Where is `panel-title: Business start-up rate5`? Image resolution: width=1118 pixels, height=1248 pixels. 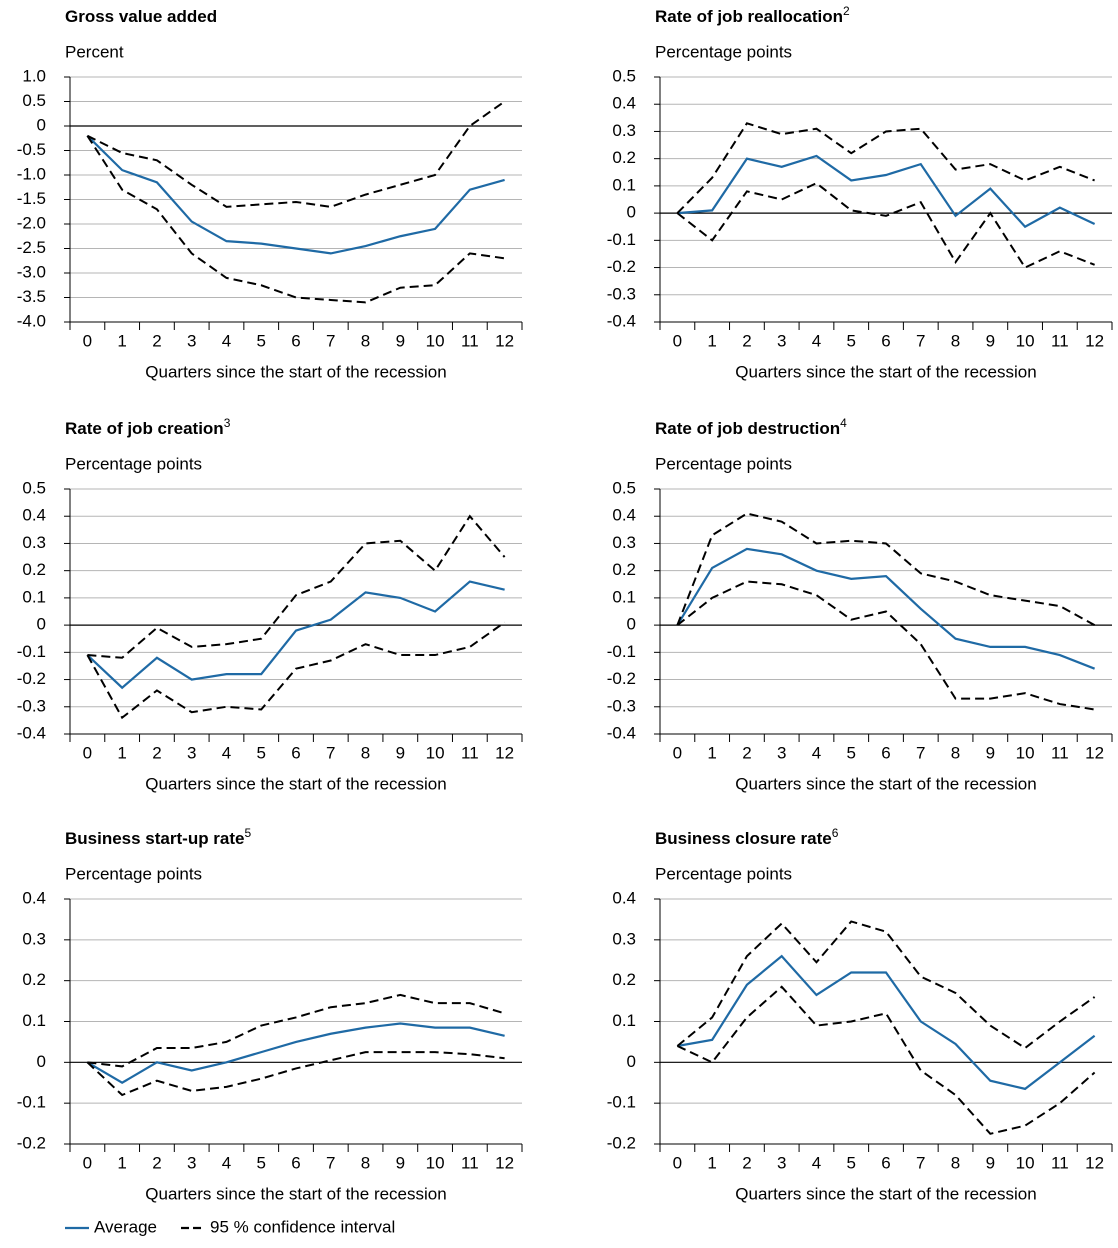 panel-title: Business start-up rate5 is located at coordinates (158, 837).